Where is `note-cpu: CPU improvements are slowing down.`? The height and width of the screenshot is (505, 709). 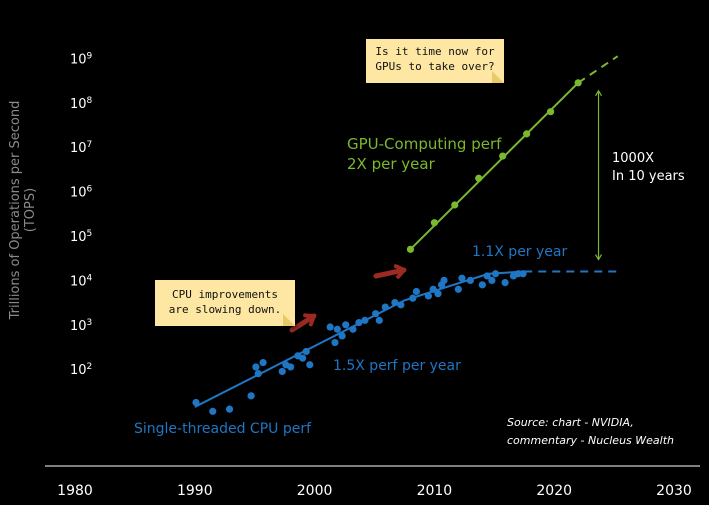 note-cpu: CPU improvements are slowing down. is located at coordinates (225, 303).